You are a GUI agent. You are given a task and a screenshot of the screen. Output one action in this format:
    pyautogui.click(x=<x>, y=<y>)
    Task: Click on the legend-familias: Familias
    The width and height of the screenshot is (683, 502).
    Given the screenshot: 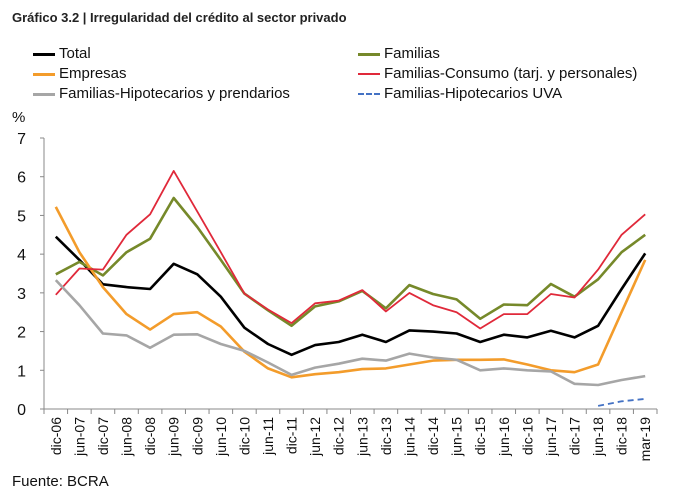 What is the action you would take?
    pyautogui.click(x=399, y=54)
    